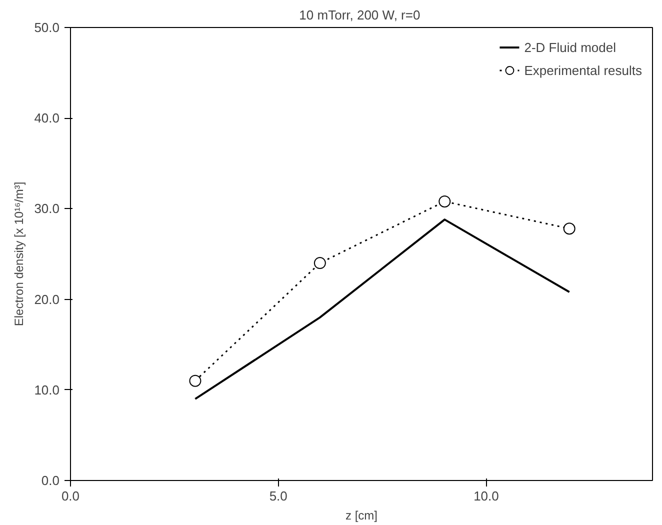 Image resolution: width=662 pixels, height=525 pixels. Describe the element at coordinates (486, 496) in the screenshot. I see `x-tick-label: 10.0` at that location.